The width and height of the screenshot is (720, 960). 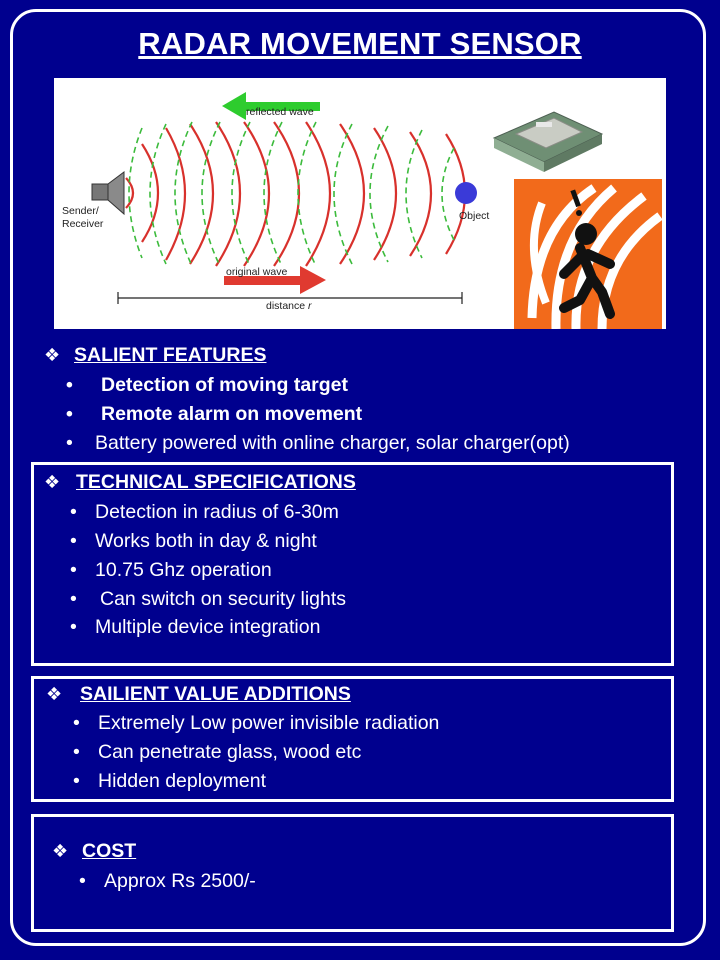 I want to click on reflected-wave-arcs, so click(x=291, y=194).